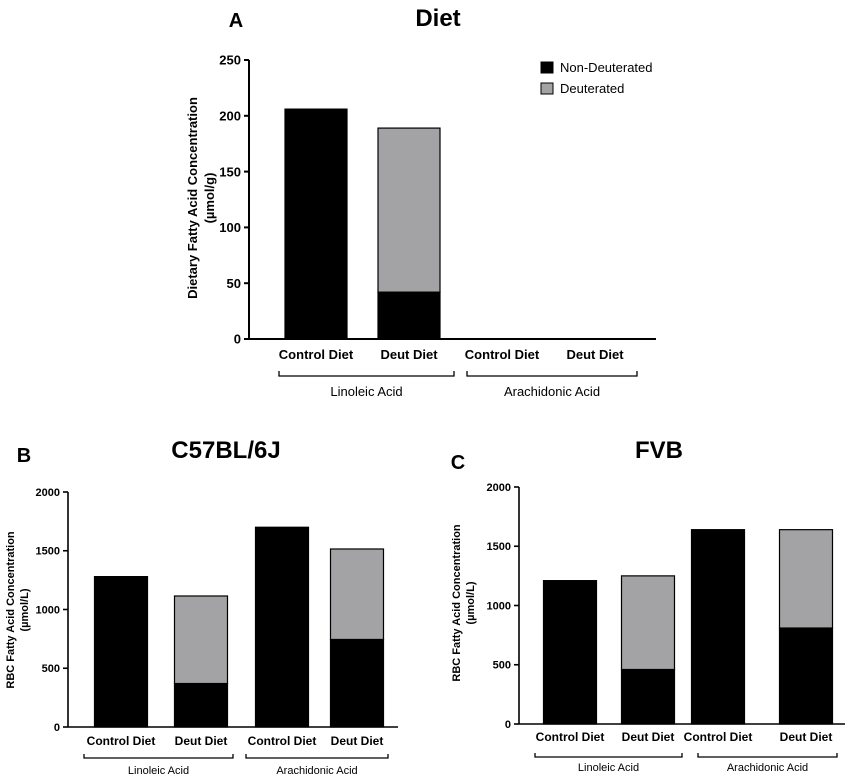 This screenshot has width=865, height=780. Describe the element at coordinates (48, 610) in the screenshot. I see `y-tick-label-b-2: 1000` at that location.